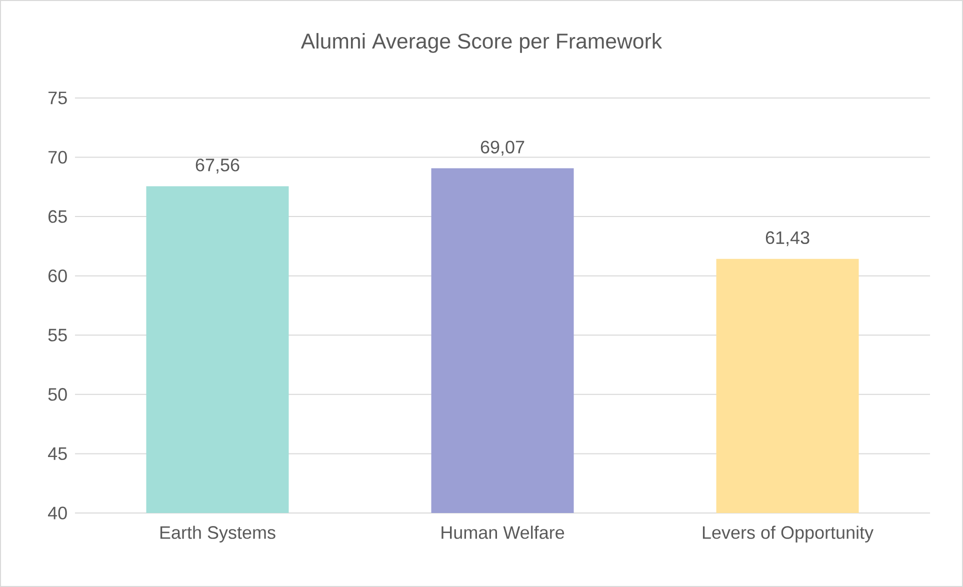 Image resolution: width=963 pixels, height=587 pixels. Describe the element at coordinates (503, 532) in the screenshot. I see `x-tick-label: Human Welfare` at that location.